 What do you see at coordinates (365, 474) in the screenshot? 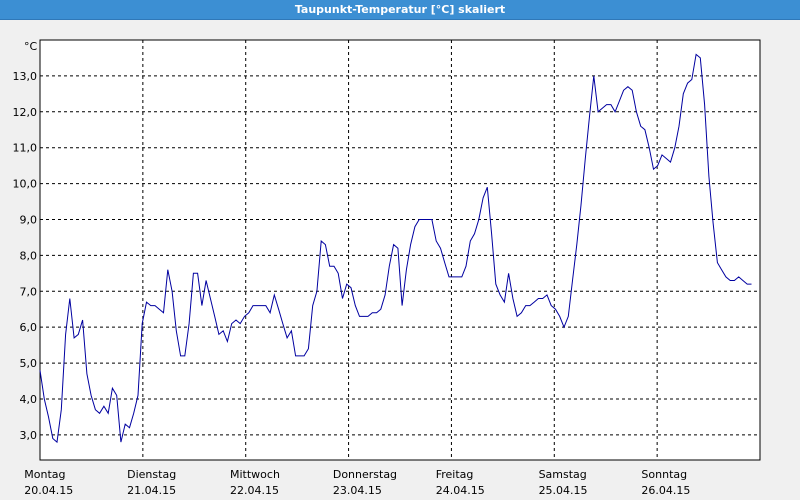
I see `x-day-label: Donnerstag` at bounding box center [365, 474].